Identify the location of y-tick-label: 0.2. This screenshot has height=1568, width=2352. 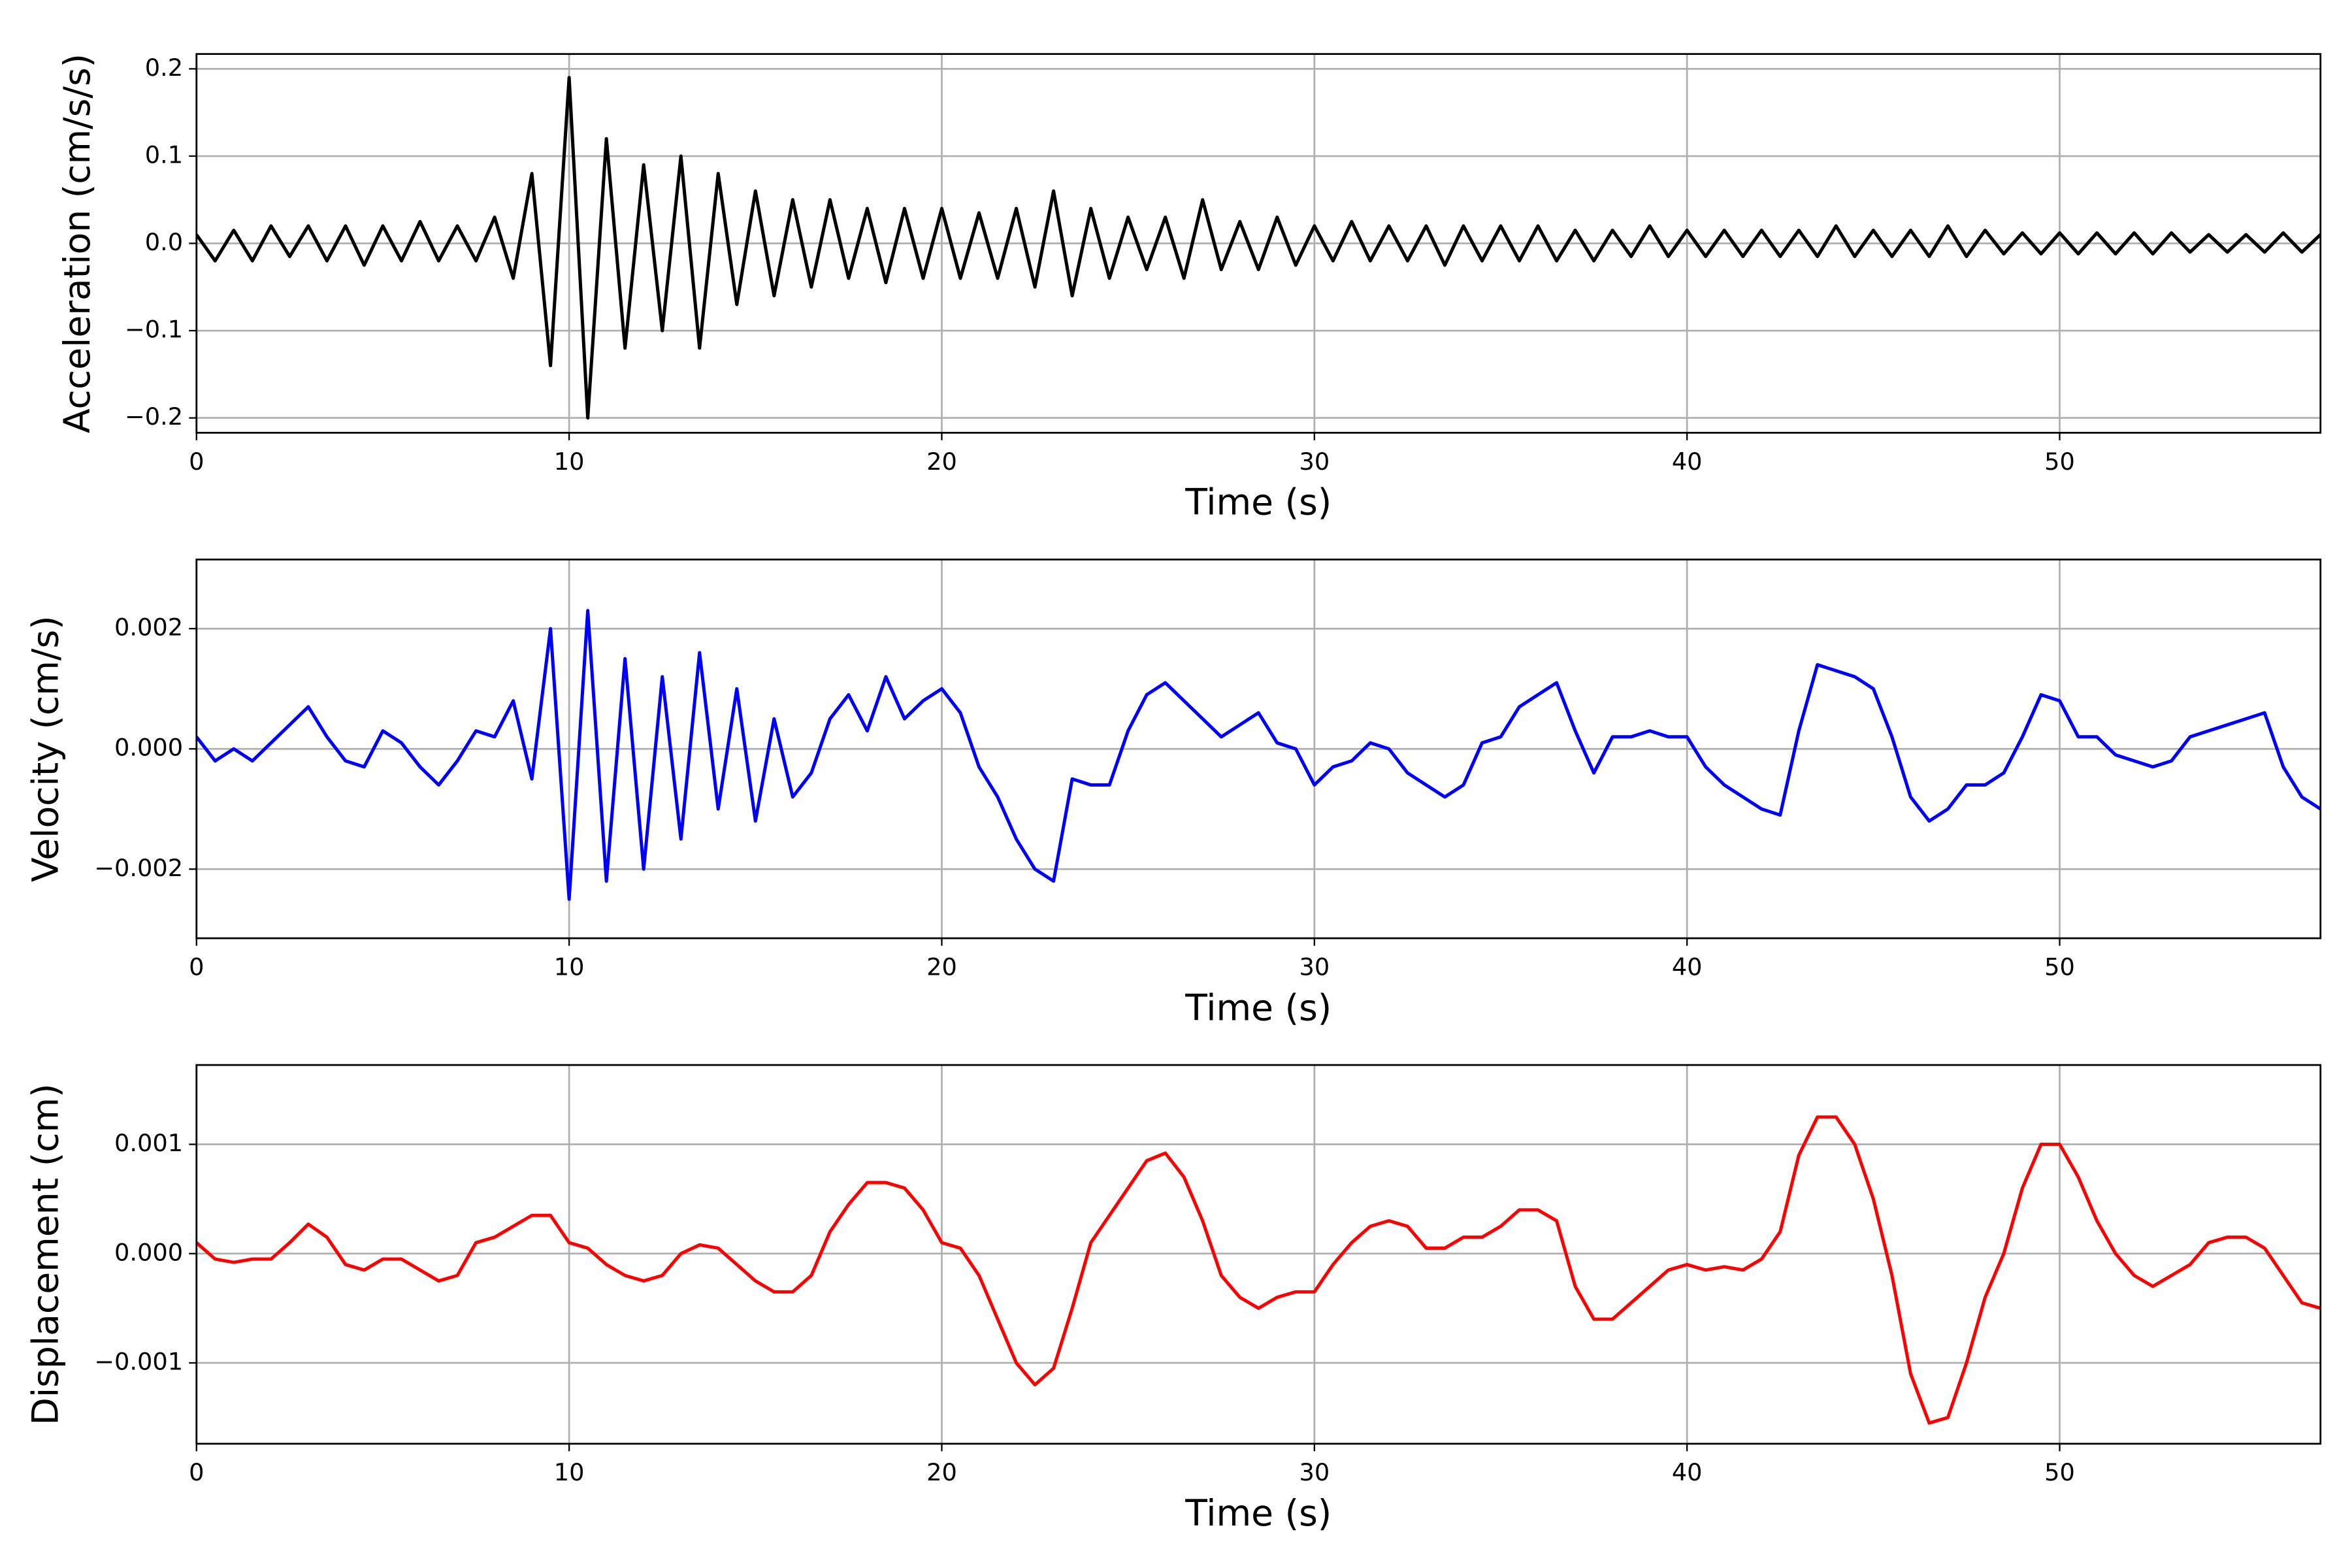
(164, 68).